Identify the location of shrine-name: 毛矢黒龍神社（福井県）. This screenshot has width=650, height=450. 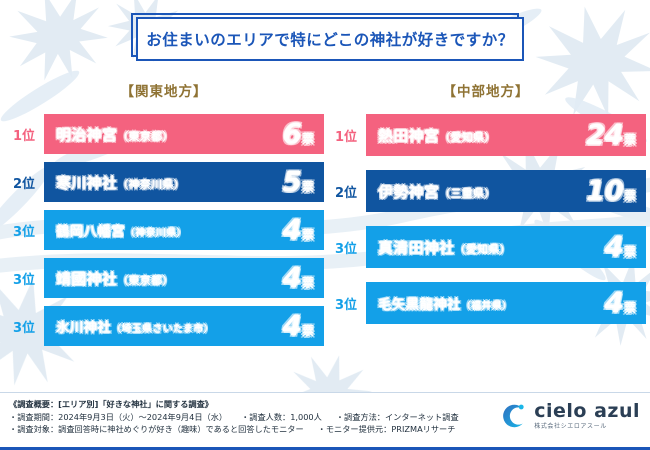
(445, 305).